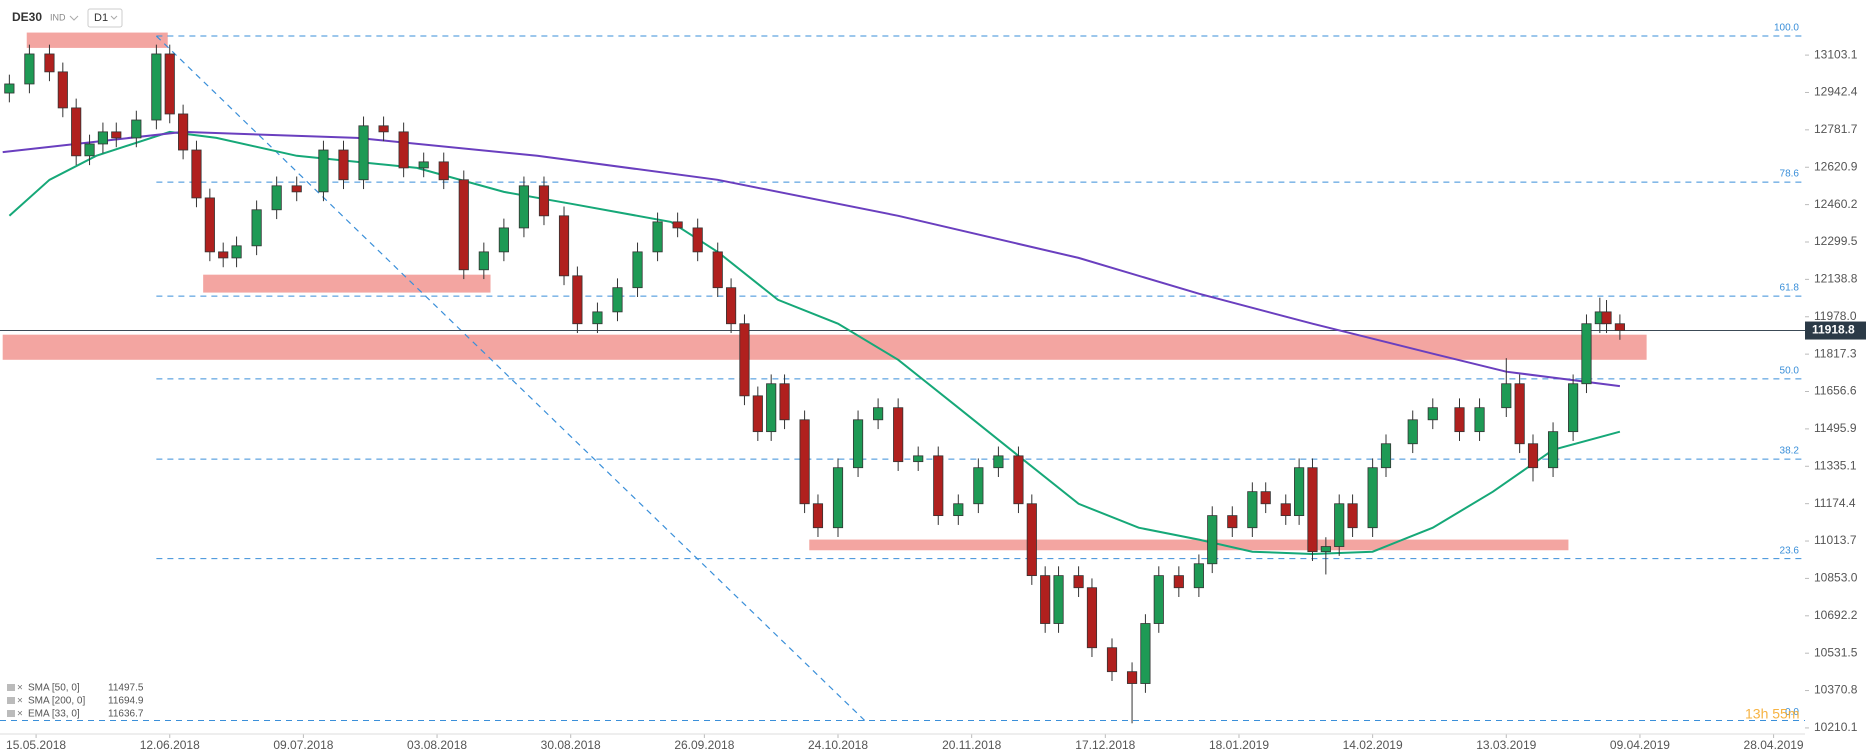 The width and height of the screenshot is (1866, 756). What do you see at coordinates (54, 714) in the screenshot?
I see `legend-label: EMA [33, 0]` at bounding box center [54, 714].